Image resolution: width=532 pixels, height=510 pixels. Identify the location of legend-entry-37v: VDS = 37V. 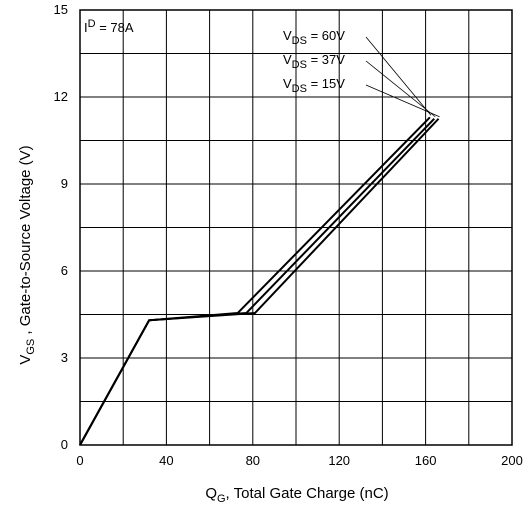
(314, 61).